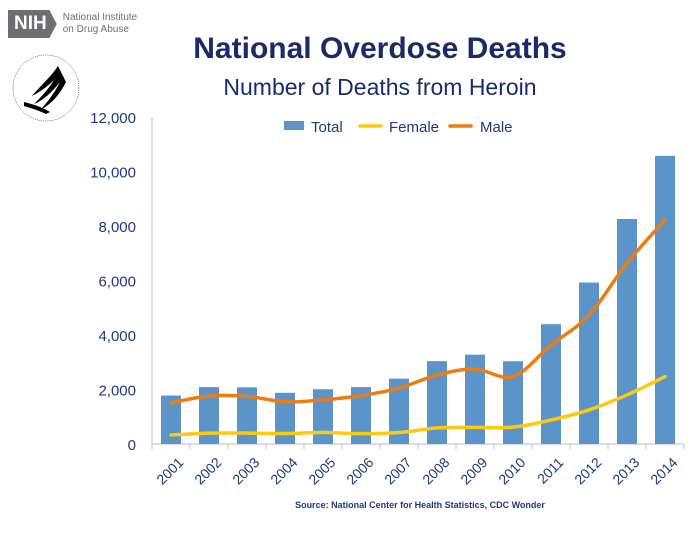  I want to click on x-tick-label: 2014, so click(663, 470).